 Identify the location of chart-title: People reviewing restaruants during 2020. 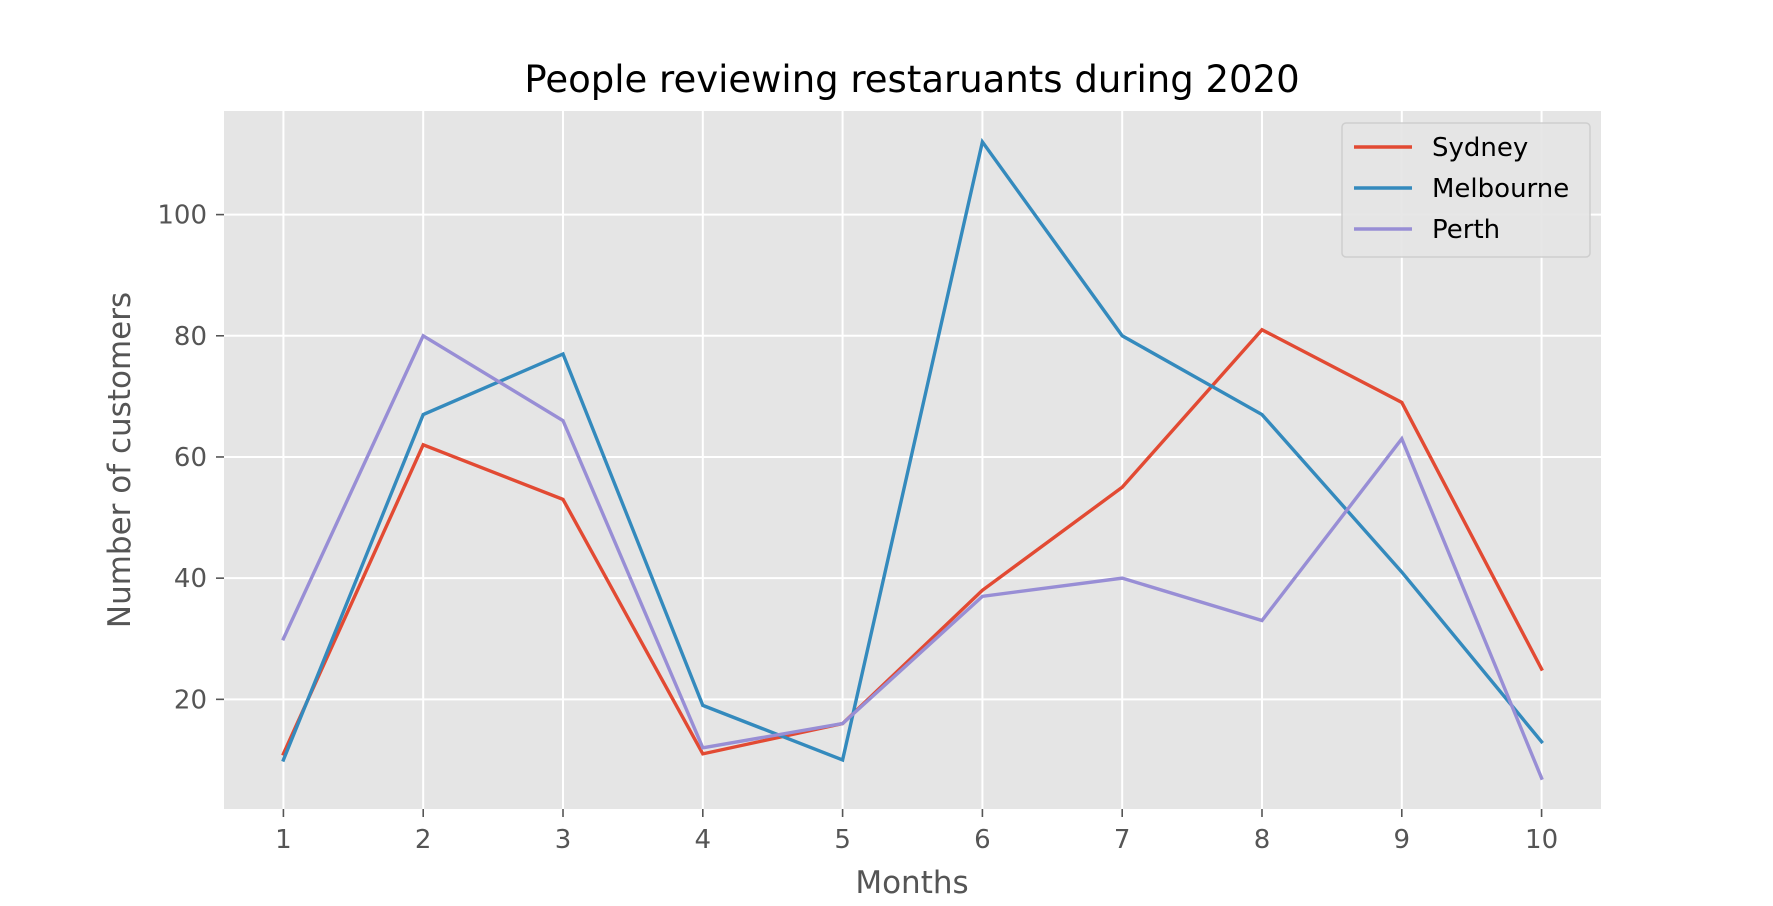
(911, 79).